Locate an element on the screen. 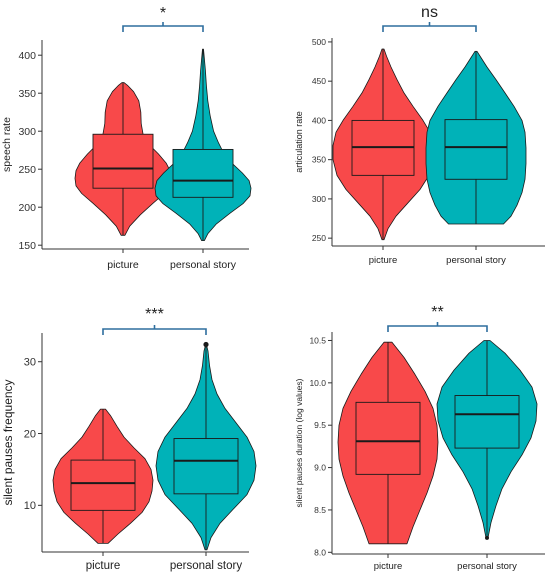 The image size is (550, 579). significance-label: ns is located at coordinates (429, 12).